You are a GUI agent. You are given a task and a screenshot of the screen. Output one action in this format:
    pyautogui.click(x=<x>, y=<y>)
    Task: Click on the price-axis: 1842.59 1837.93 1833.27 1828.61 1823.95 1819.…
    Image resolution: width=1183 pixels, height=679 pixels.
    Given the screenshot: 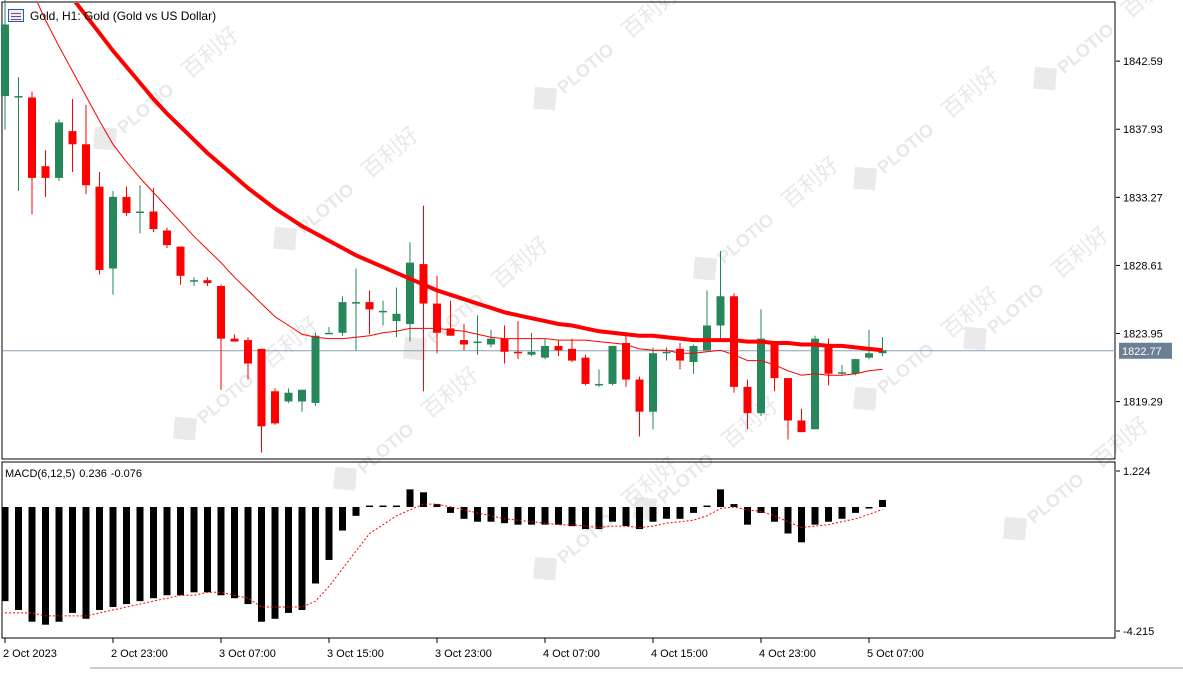 What is the action you would take?
    pyautogui.click(x=1144, y=232)
    